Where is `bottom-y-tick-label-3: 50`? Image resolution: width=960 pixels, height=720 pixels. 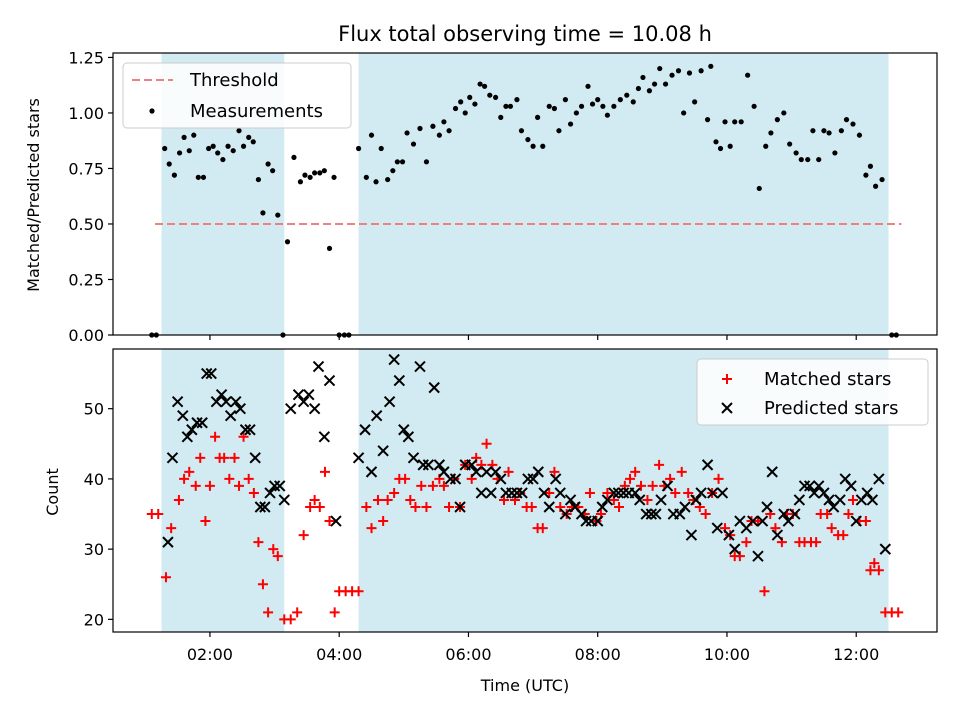
bottom-y-tick-label-3: 50 is located at coordinates (94, 409).